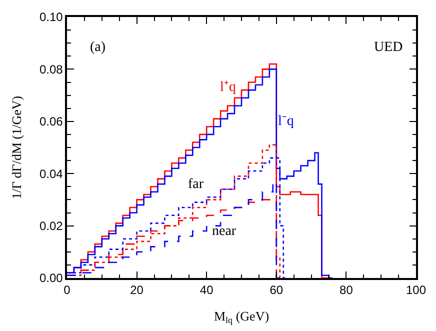 Image resolution: width=436 pixels, height=331 pixels. What do you see at coordinates (98, 47) in the screenshot?
I see `annotation: (a)` at bounding box center [98, 47].